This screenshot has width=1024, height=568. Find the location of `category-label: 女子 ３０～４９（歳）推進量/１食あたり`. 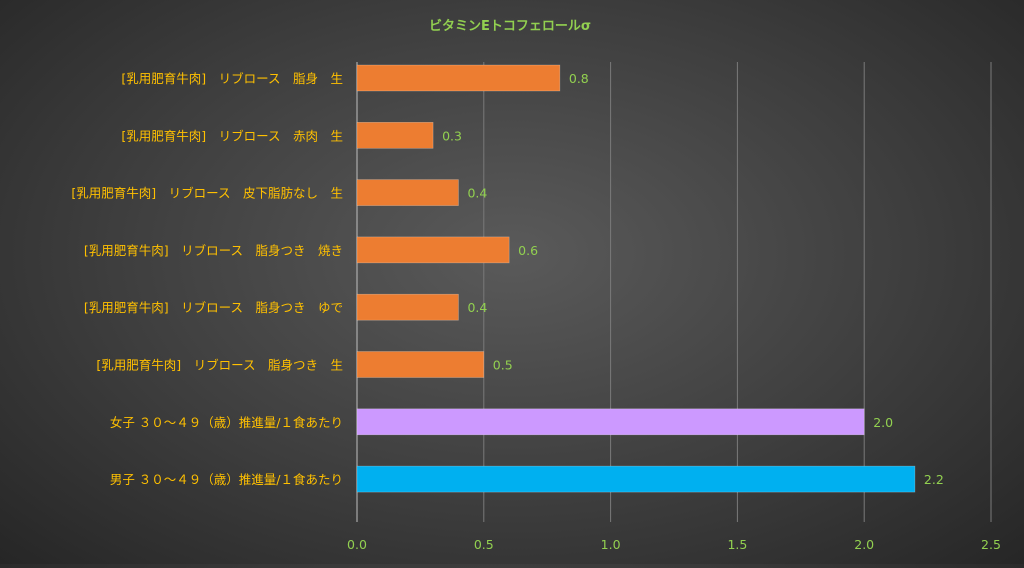

category-label: 女子 ３０～４９（歳）推進量/１食あたり is located at coordinates (226, 422).